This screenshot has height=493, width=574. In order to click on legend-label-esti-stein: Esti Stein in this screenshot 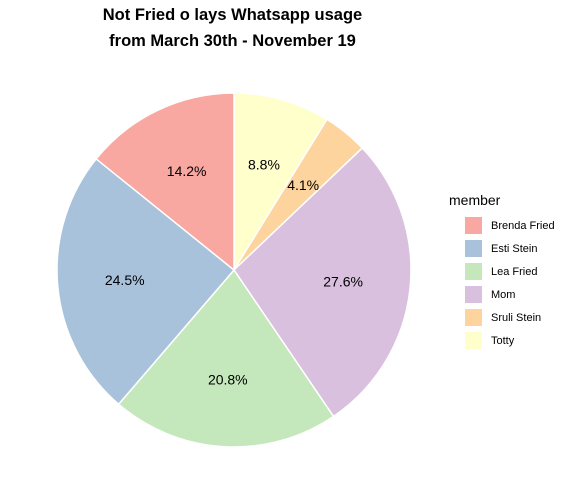, I will do `click(514, 249)`.